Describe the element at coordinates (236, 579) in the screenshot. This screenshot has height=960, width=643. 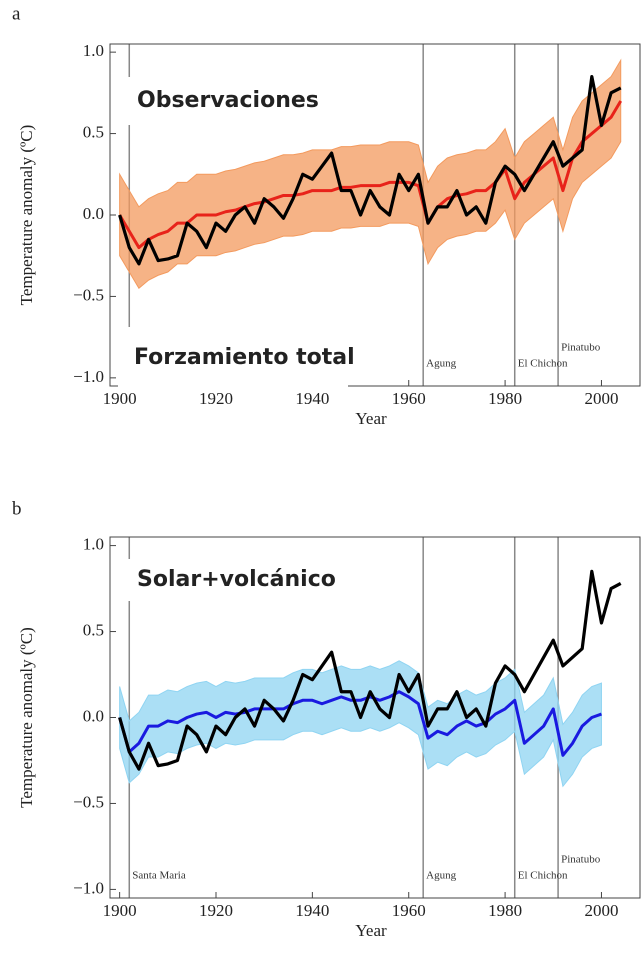
I see `annotation: Solar+volcánico` at that location.